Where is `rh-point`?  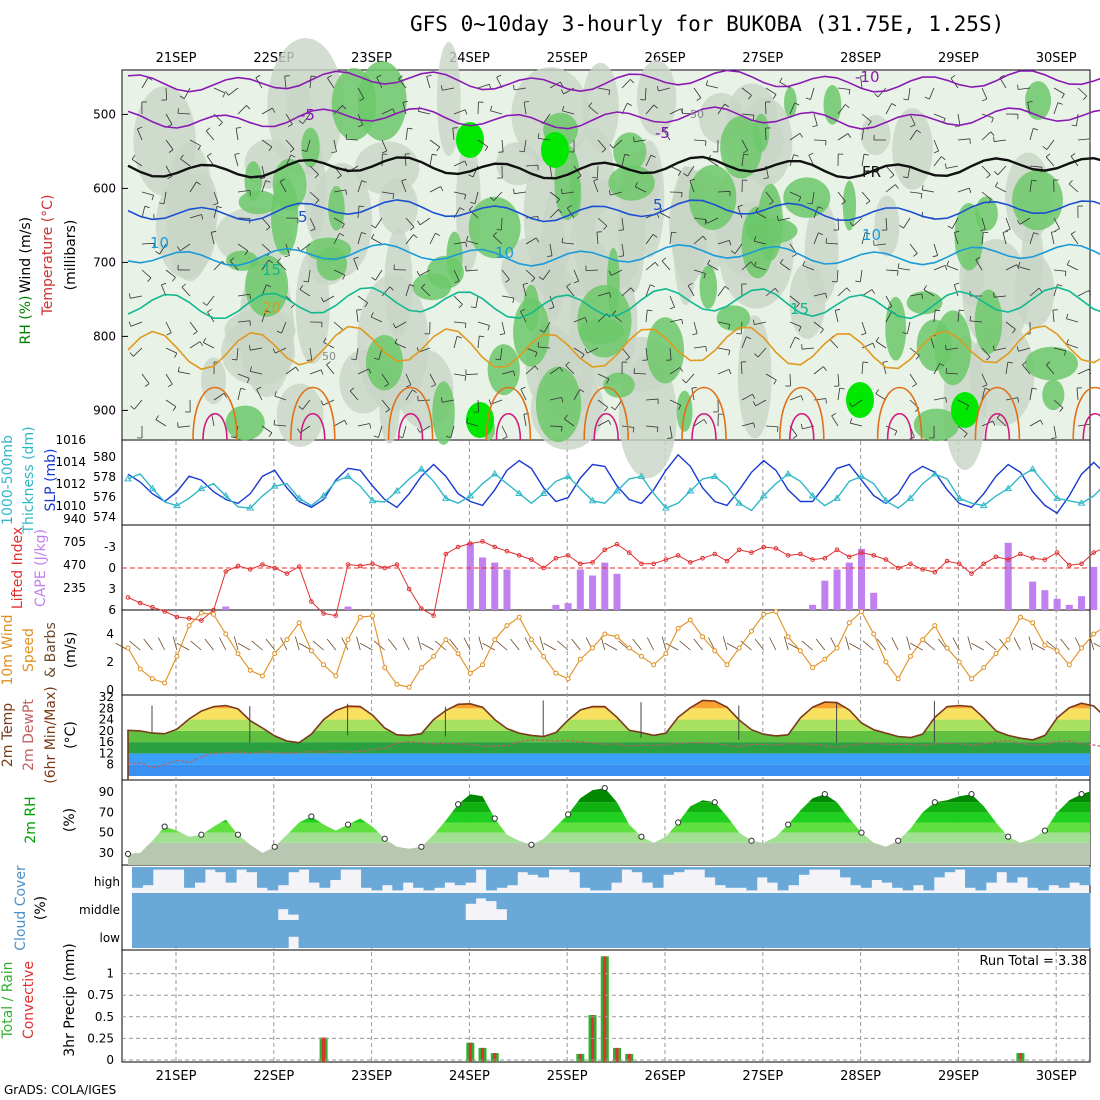 rh-point is located at coordinates (164, 826).